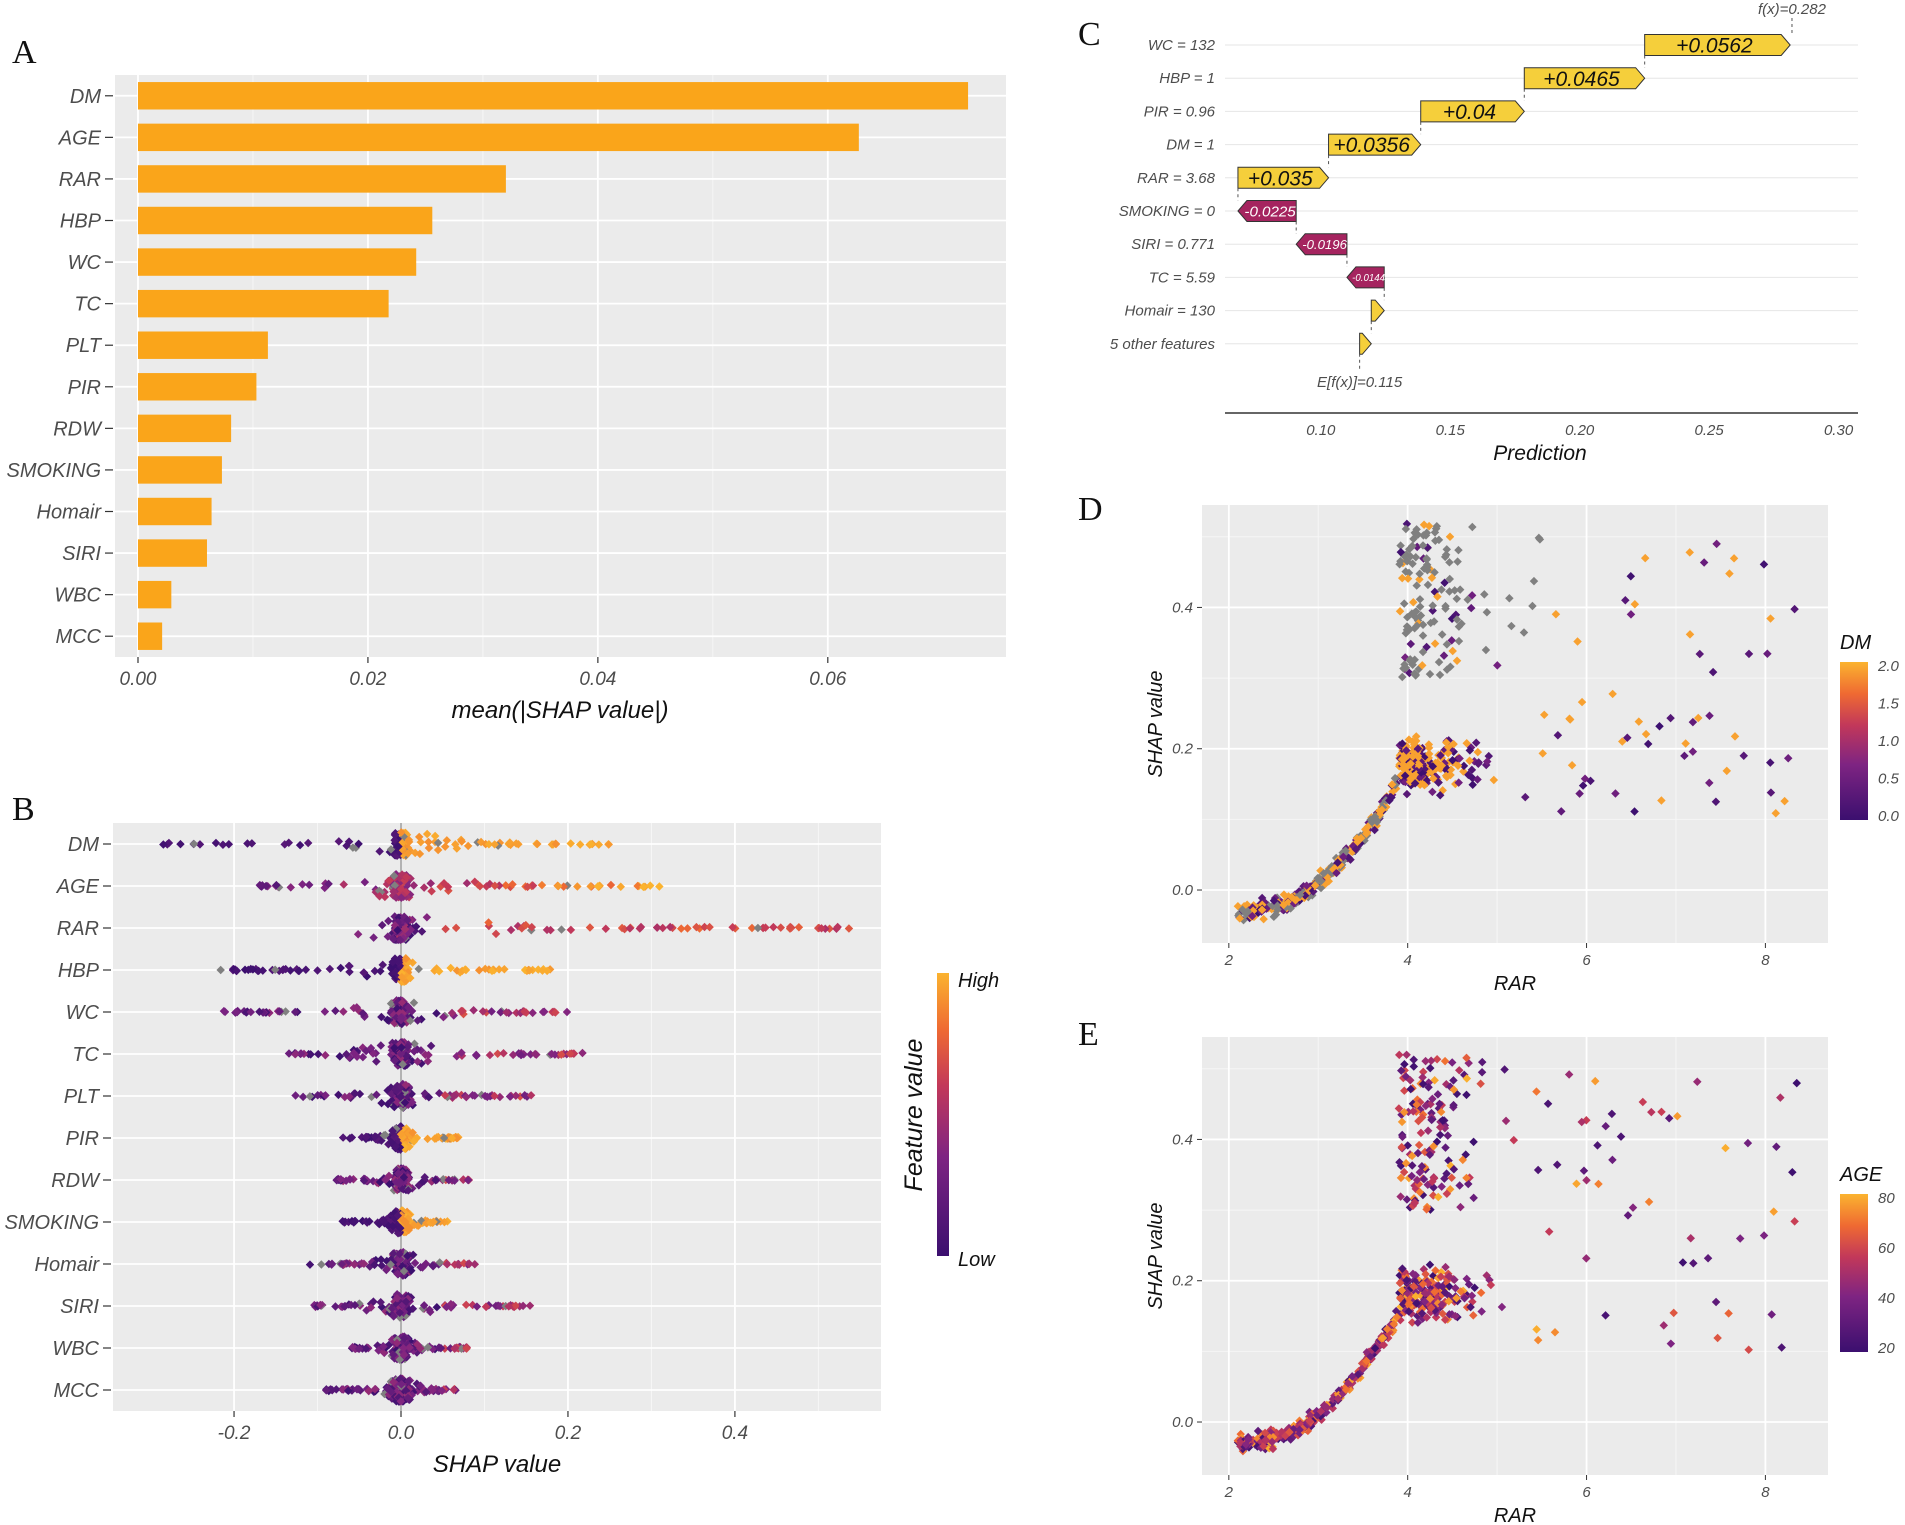 The width and height of the screenshot is (1905, 1525). Describe the element at coordinates (1180, 111) in the screenshot. I see `panel-c-feature-label: PIR = 0.96` at that location.